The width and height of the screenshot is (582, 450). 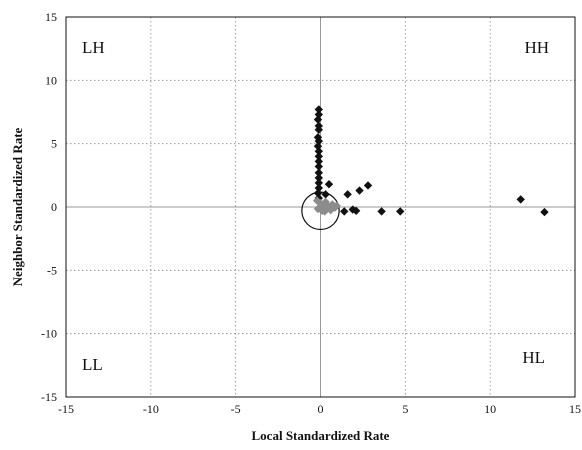 What do you see at coordinates (49, 334) in the screenshot?
I see `y-tick-label: -10` at bounding box center [49, 334].